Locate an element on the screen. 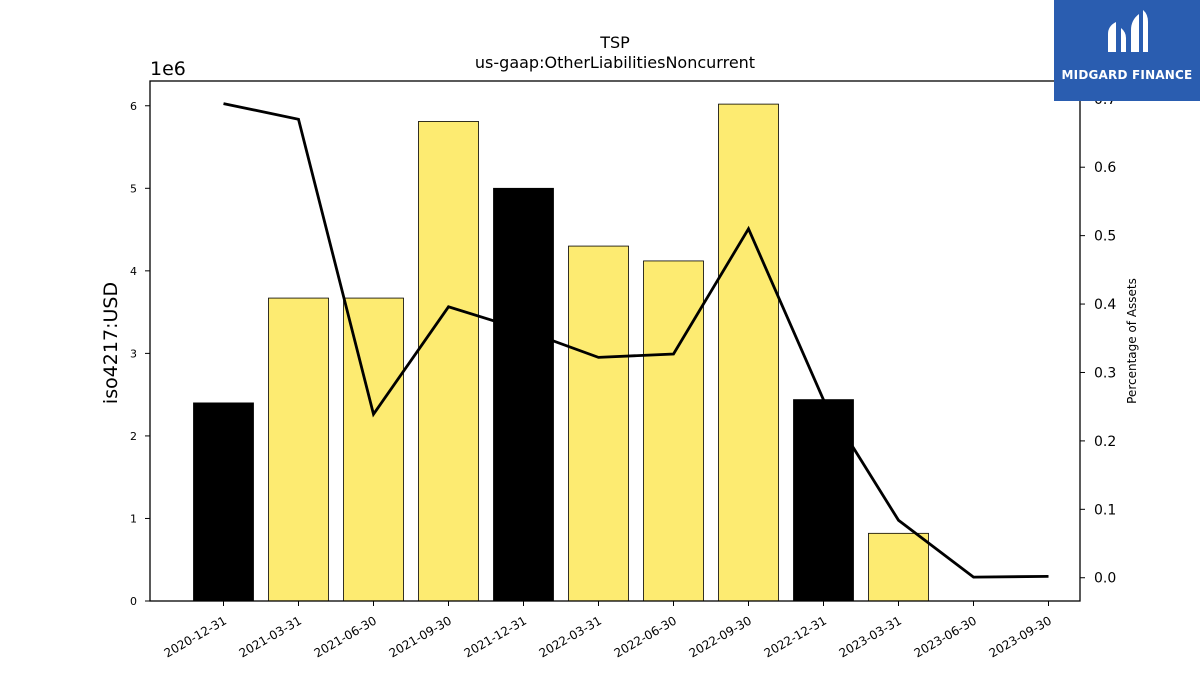 Image resolution: width=1200 pixels, height=675 pixels. x-tick-label: 2022-12-31 is located at coordinates (795, 636).